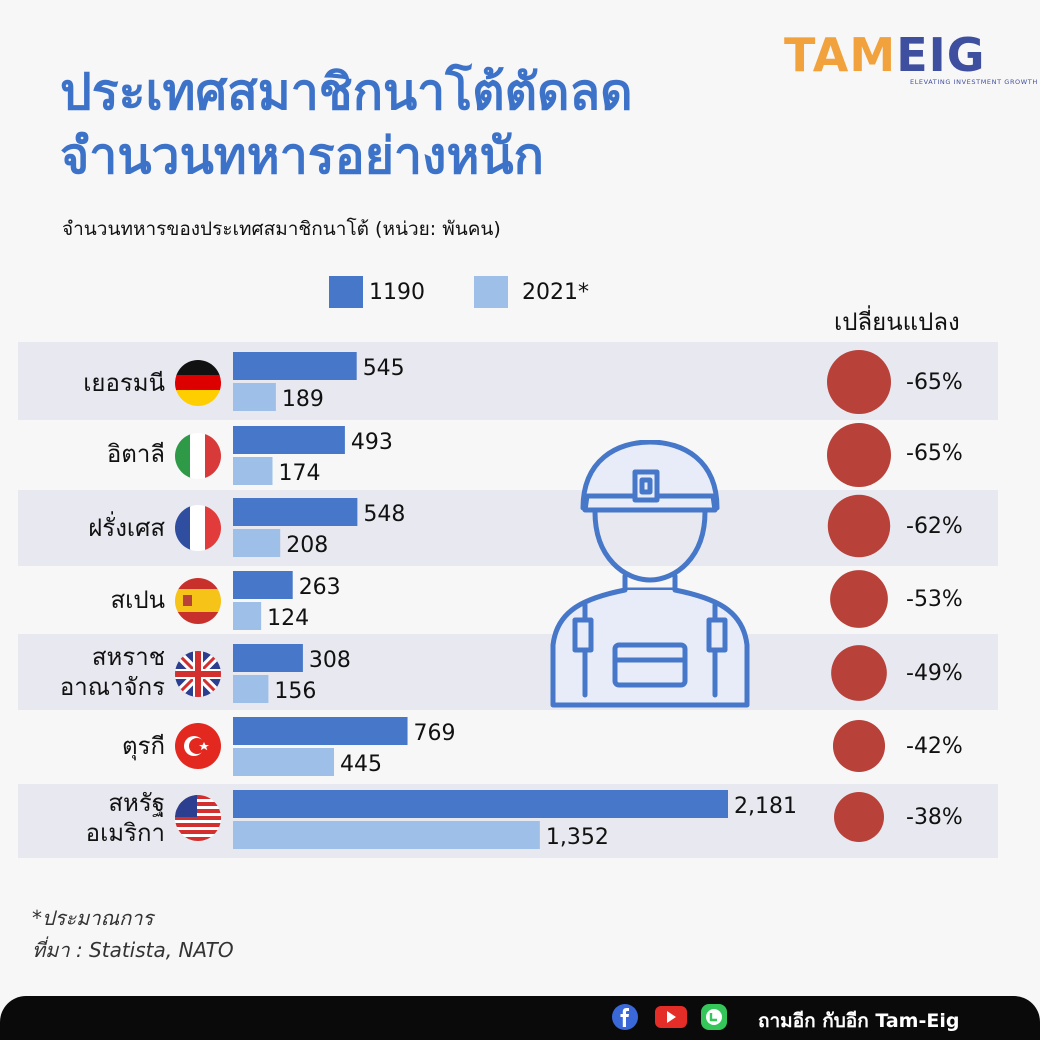  Describe the element at coordinates (934, 746) in the screenshot. I see `change-label-turkey: -42%` at that location.